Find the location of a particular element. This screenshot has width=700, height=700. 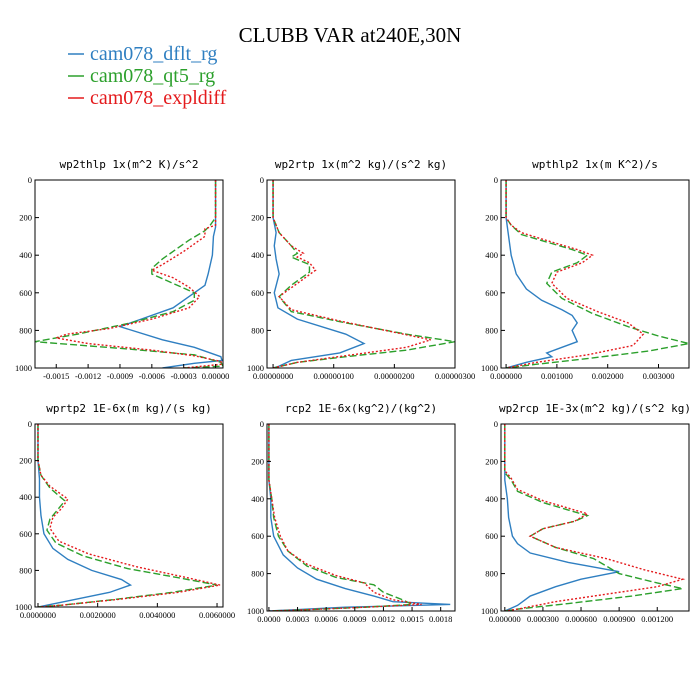

legend-label: cam078_dflt_rg is located at coordinates (153, 54).